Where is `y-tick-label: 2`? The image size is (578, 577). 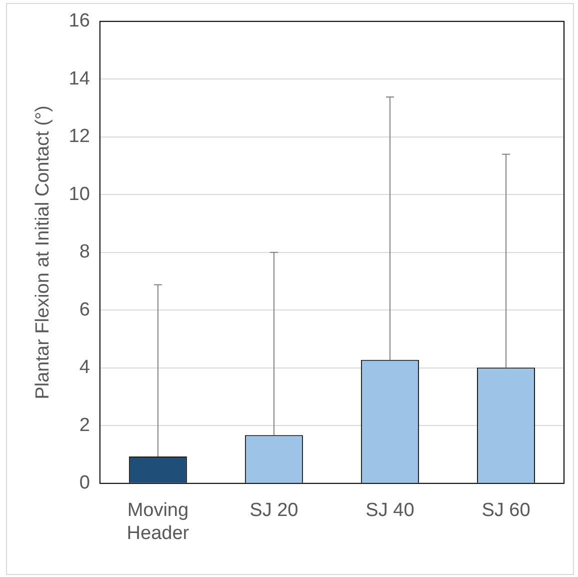
y-tick-label: 2 is located at coordinates (84, 425).